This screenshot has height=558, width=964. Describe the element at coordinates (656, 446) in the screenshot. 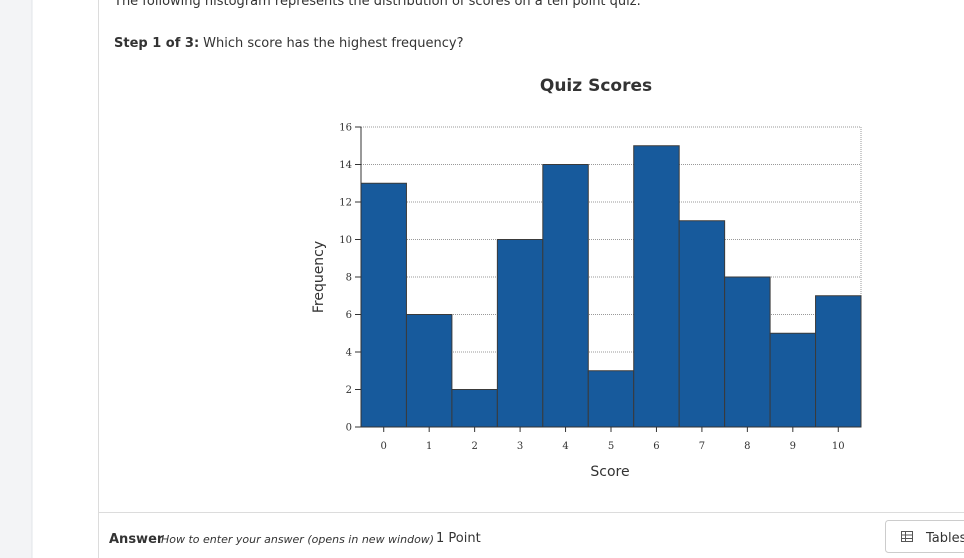

I see `x-tick-label: 6` at that location.